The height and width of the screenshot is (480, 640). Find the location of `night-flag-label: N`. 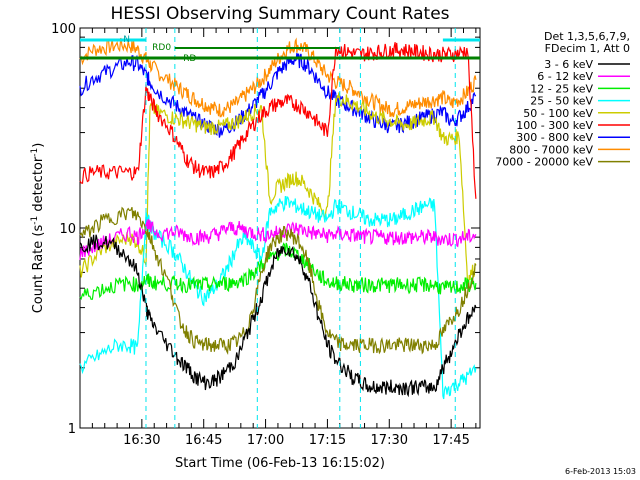

night-flag-label: N is located at coordinates (126, 40).